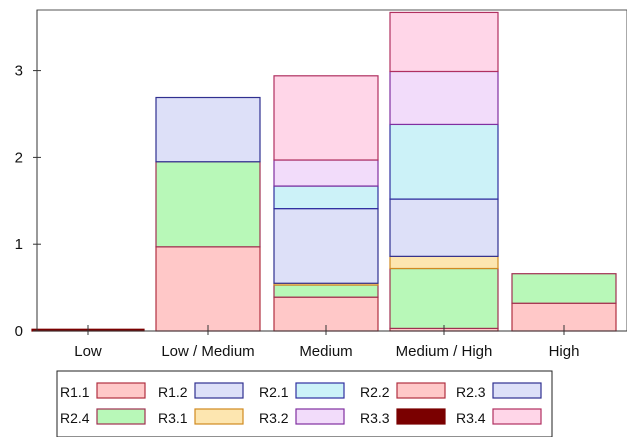 This screenshot has height=437, width=627. What do you see at coordinates (444, 351) in the screenshot?
I see `x-tick-label-medium-high: Medium / High` at bounding box center [444, 351].